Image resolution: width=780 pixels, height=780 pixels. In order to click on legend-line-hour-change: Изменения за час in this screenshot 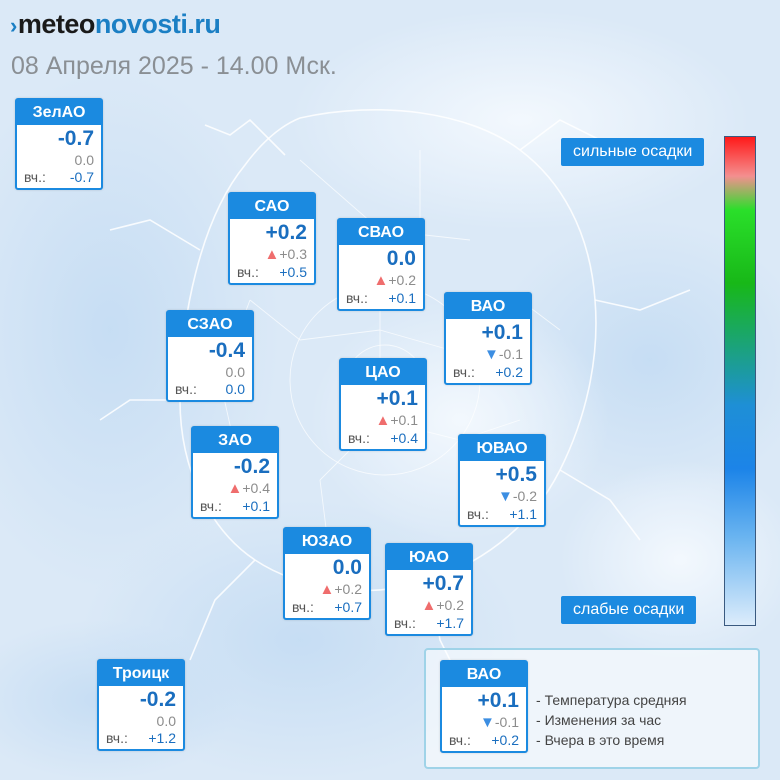, I will do `click(611, 720)`.